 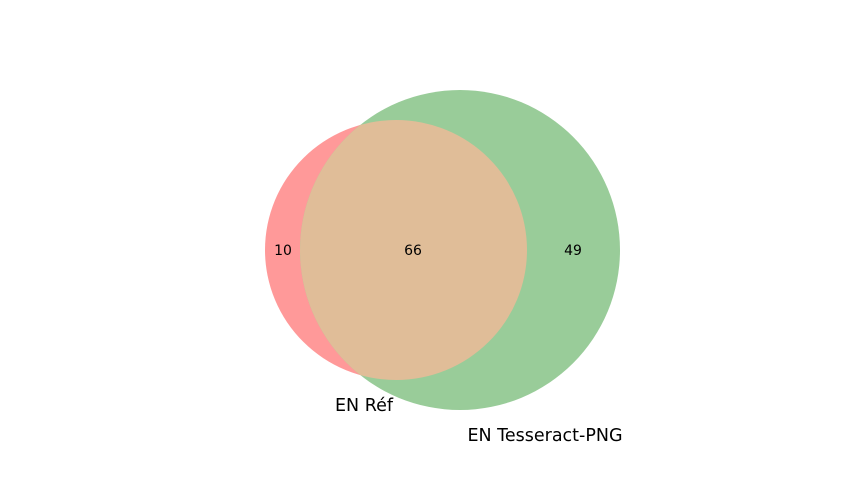 I want to click on intersection-count: 66, so click(x=413, y=251).